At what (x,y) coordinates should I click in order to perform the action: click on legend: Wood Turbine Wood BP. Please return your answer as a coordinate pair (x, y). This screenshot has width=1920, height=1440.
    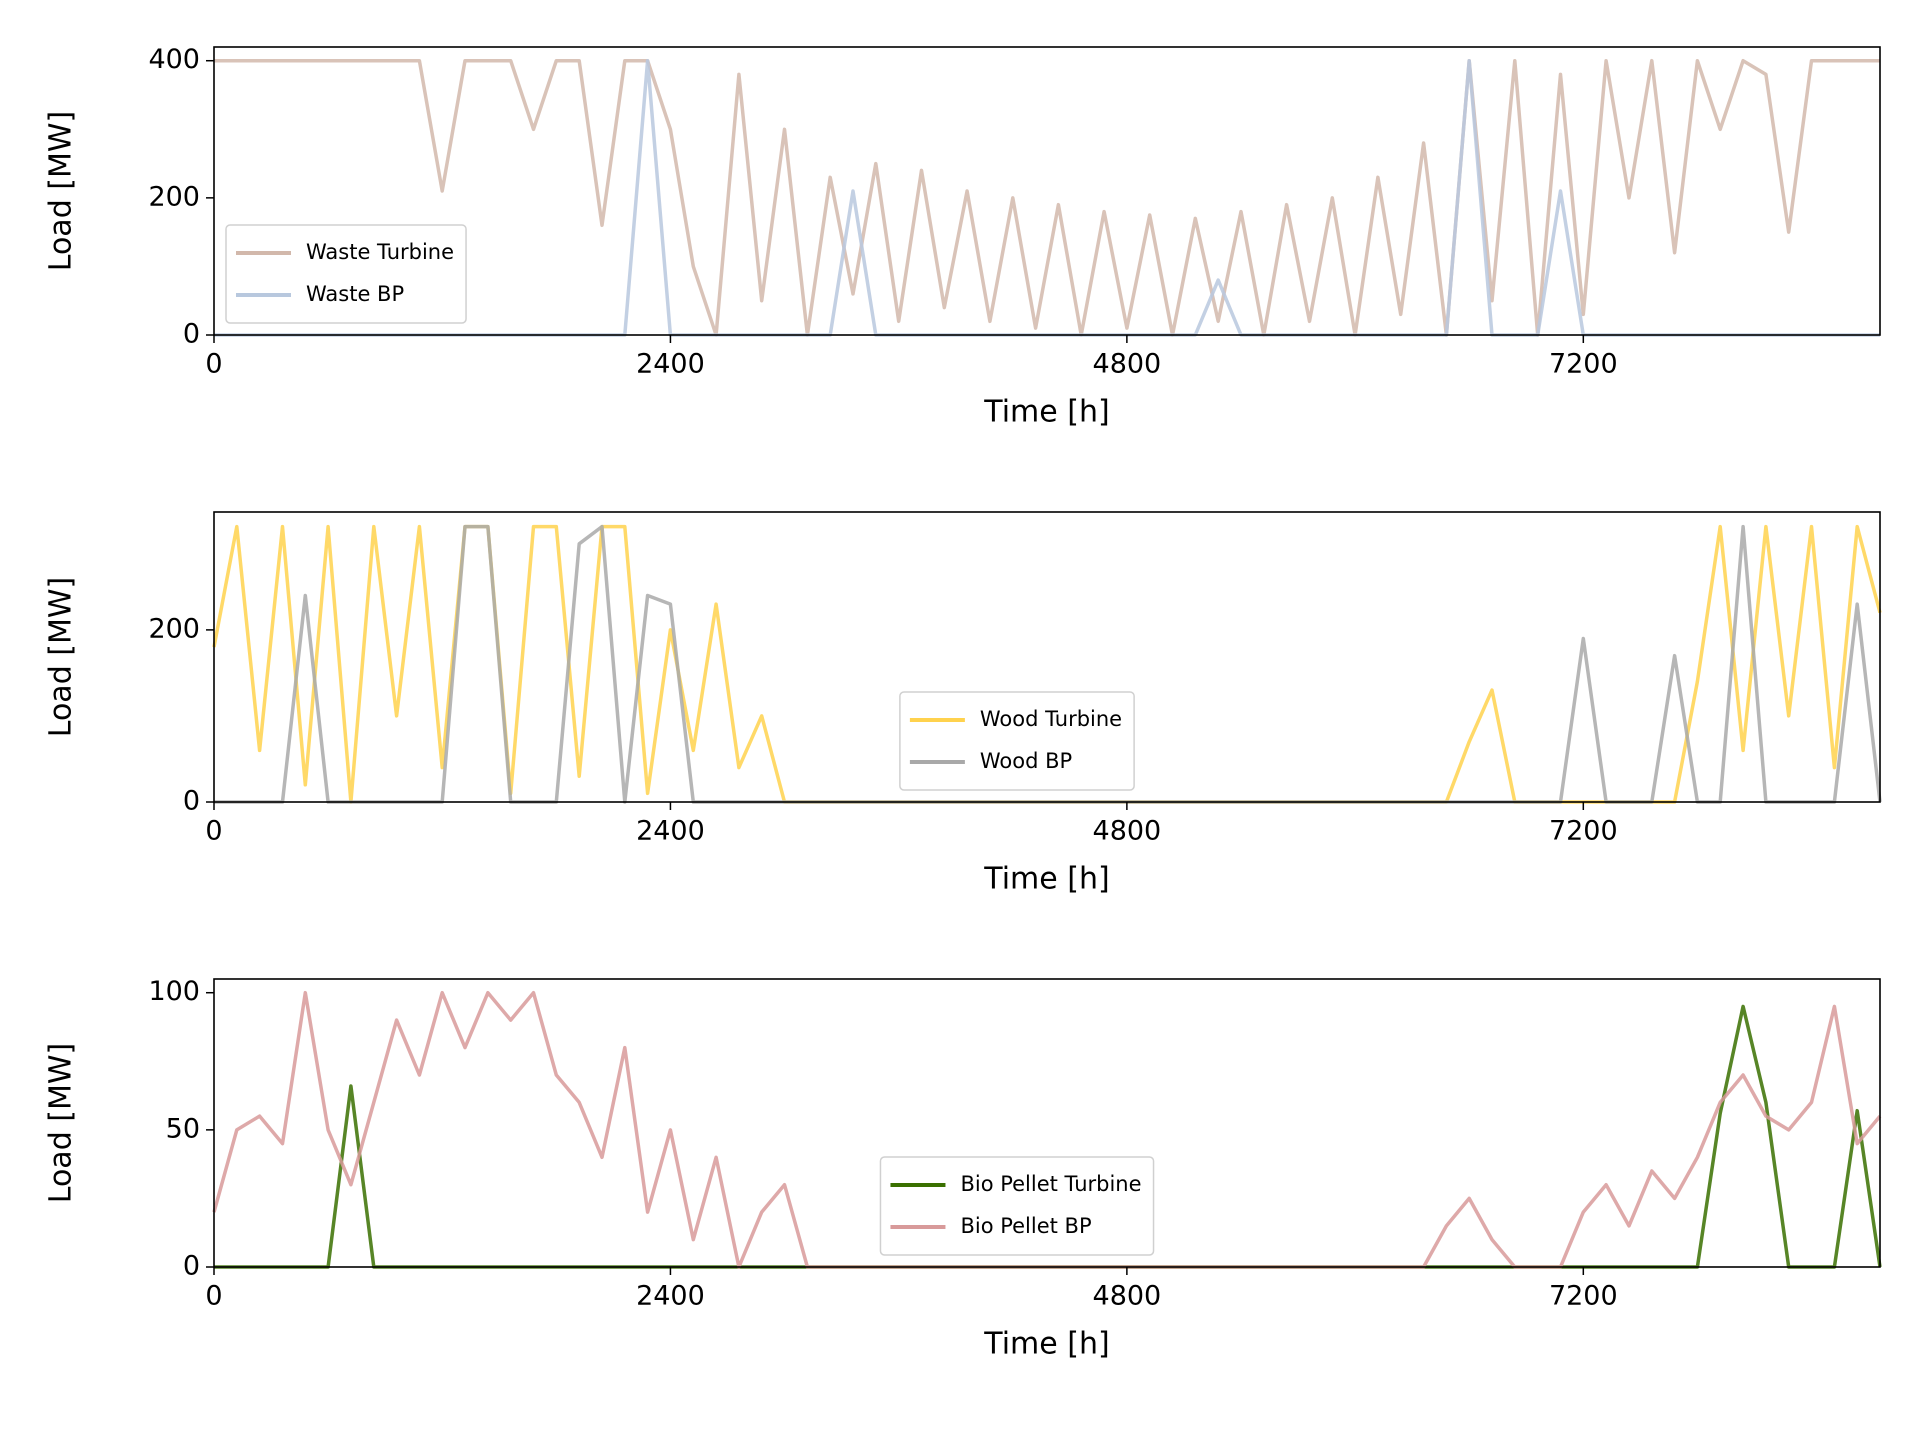
    Looking at the image, I should click on (1017, 741).